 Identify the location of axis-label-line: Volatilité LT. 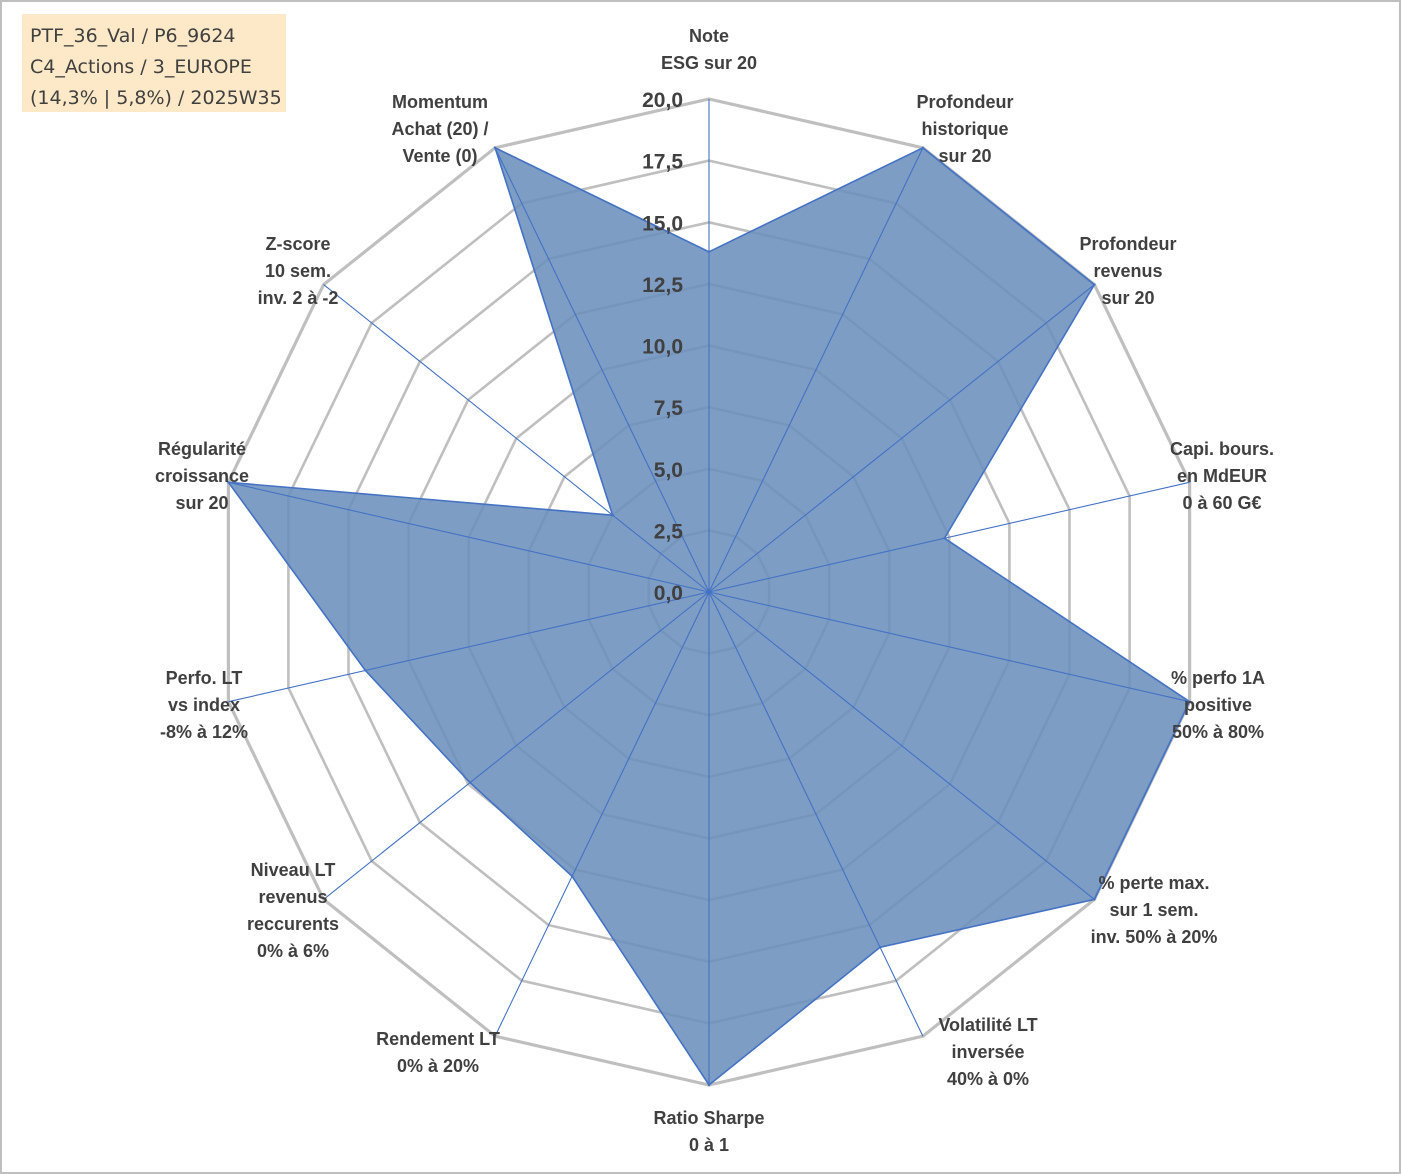
(987, 1025).